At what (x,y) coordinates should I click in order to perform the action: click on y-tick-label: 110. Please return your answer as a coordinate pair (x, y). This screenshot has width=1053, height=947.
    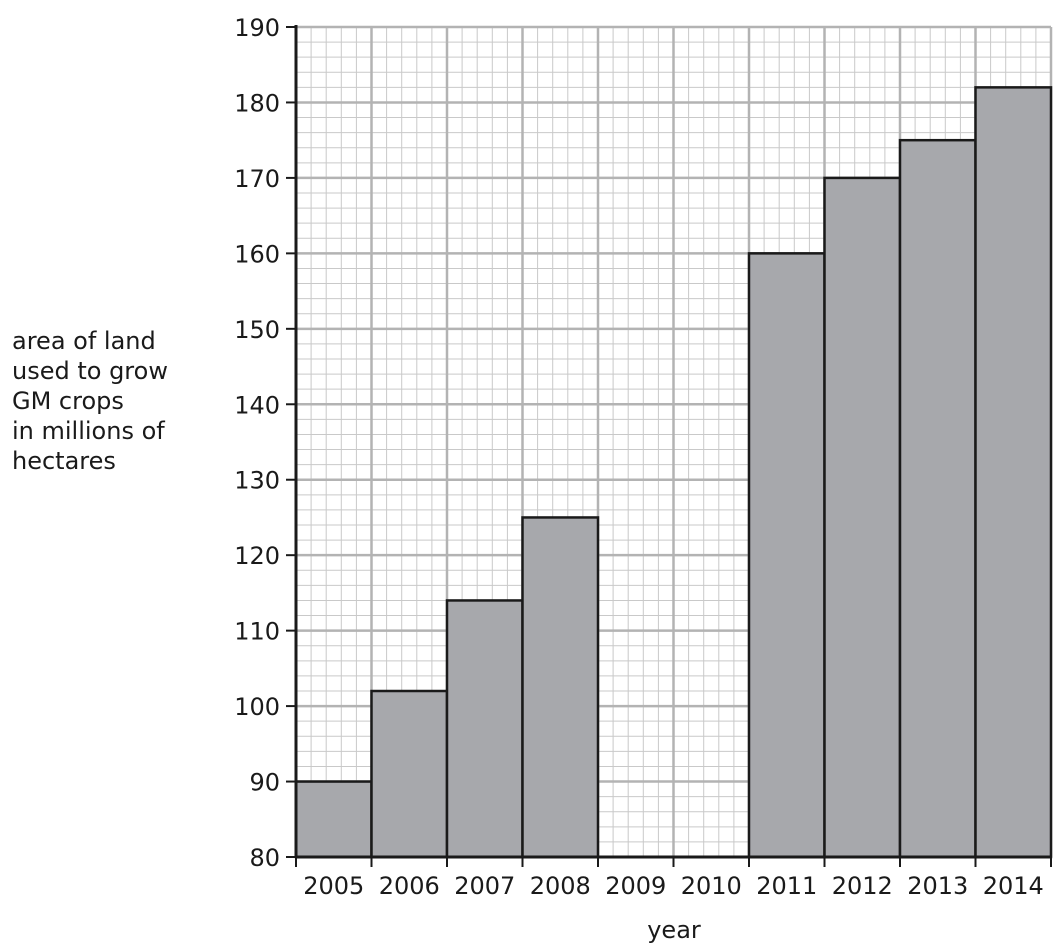
    Looking at the image, I should click on (257, 632).